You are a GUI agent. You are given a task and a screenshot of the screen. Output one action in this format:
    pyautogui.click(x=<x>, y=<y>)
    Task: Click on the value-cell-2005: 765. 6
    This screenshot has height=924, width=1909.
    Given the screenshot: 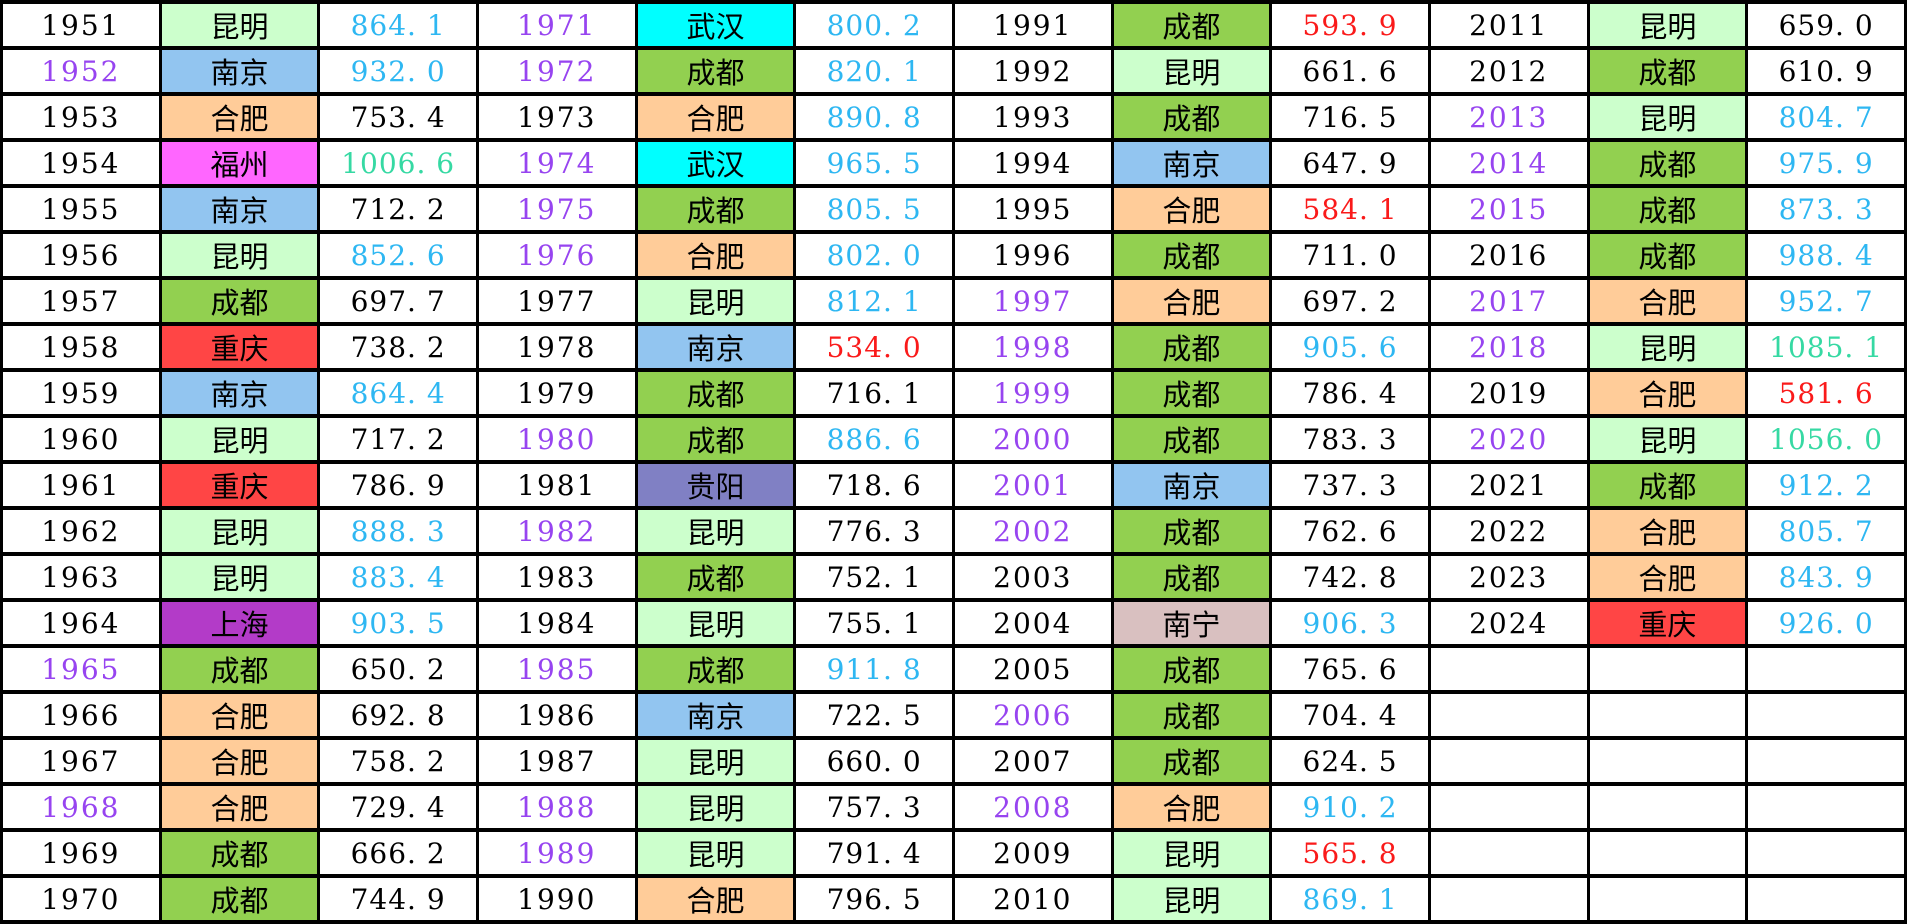 What is the action you would take?
    pyautogui.click(x=1350, y=669)
    